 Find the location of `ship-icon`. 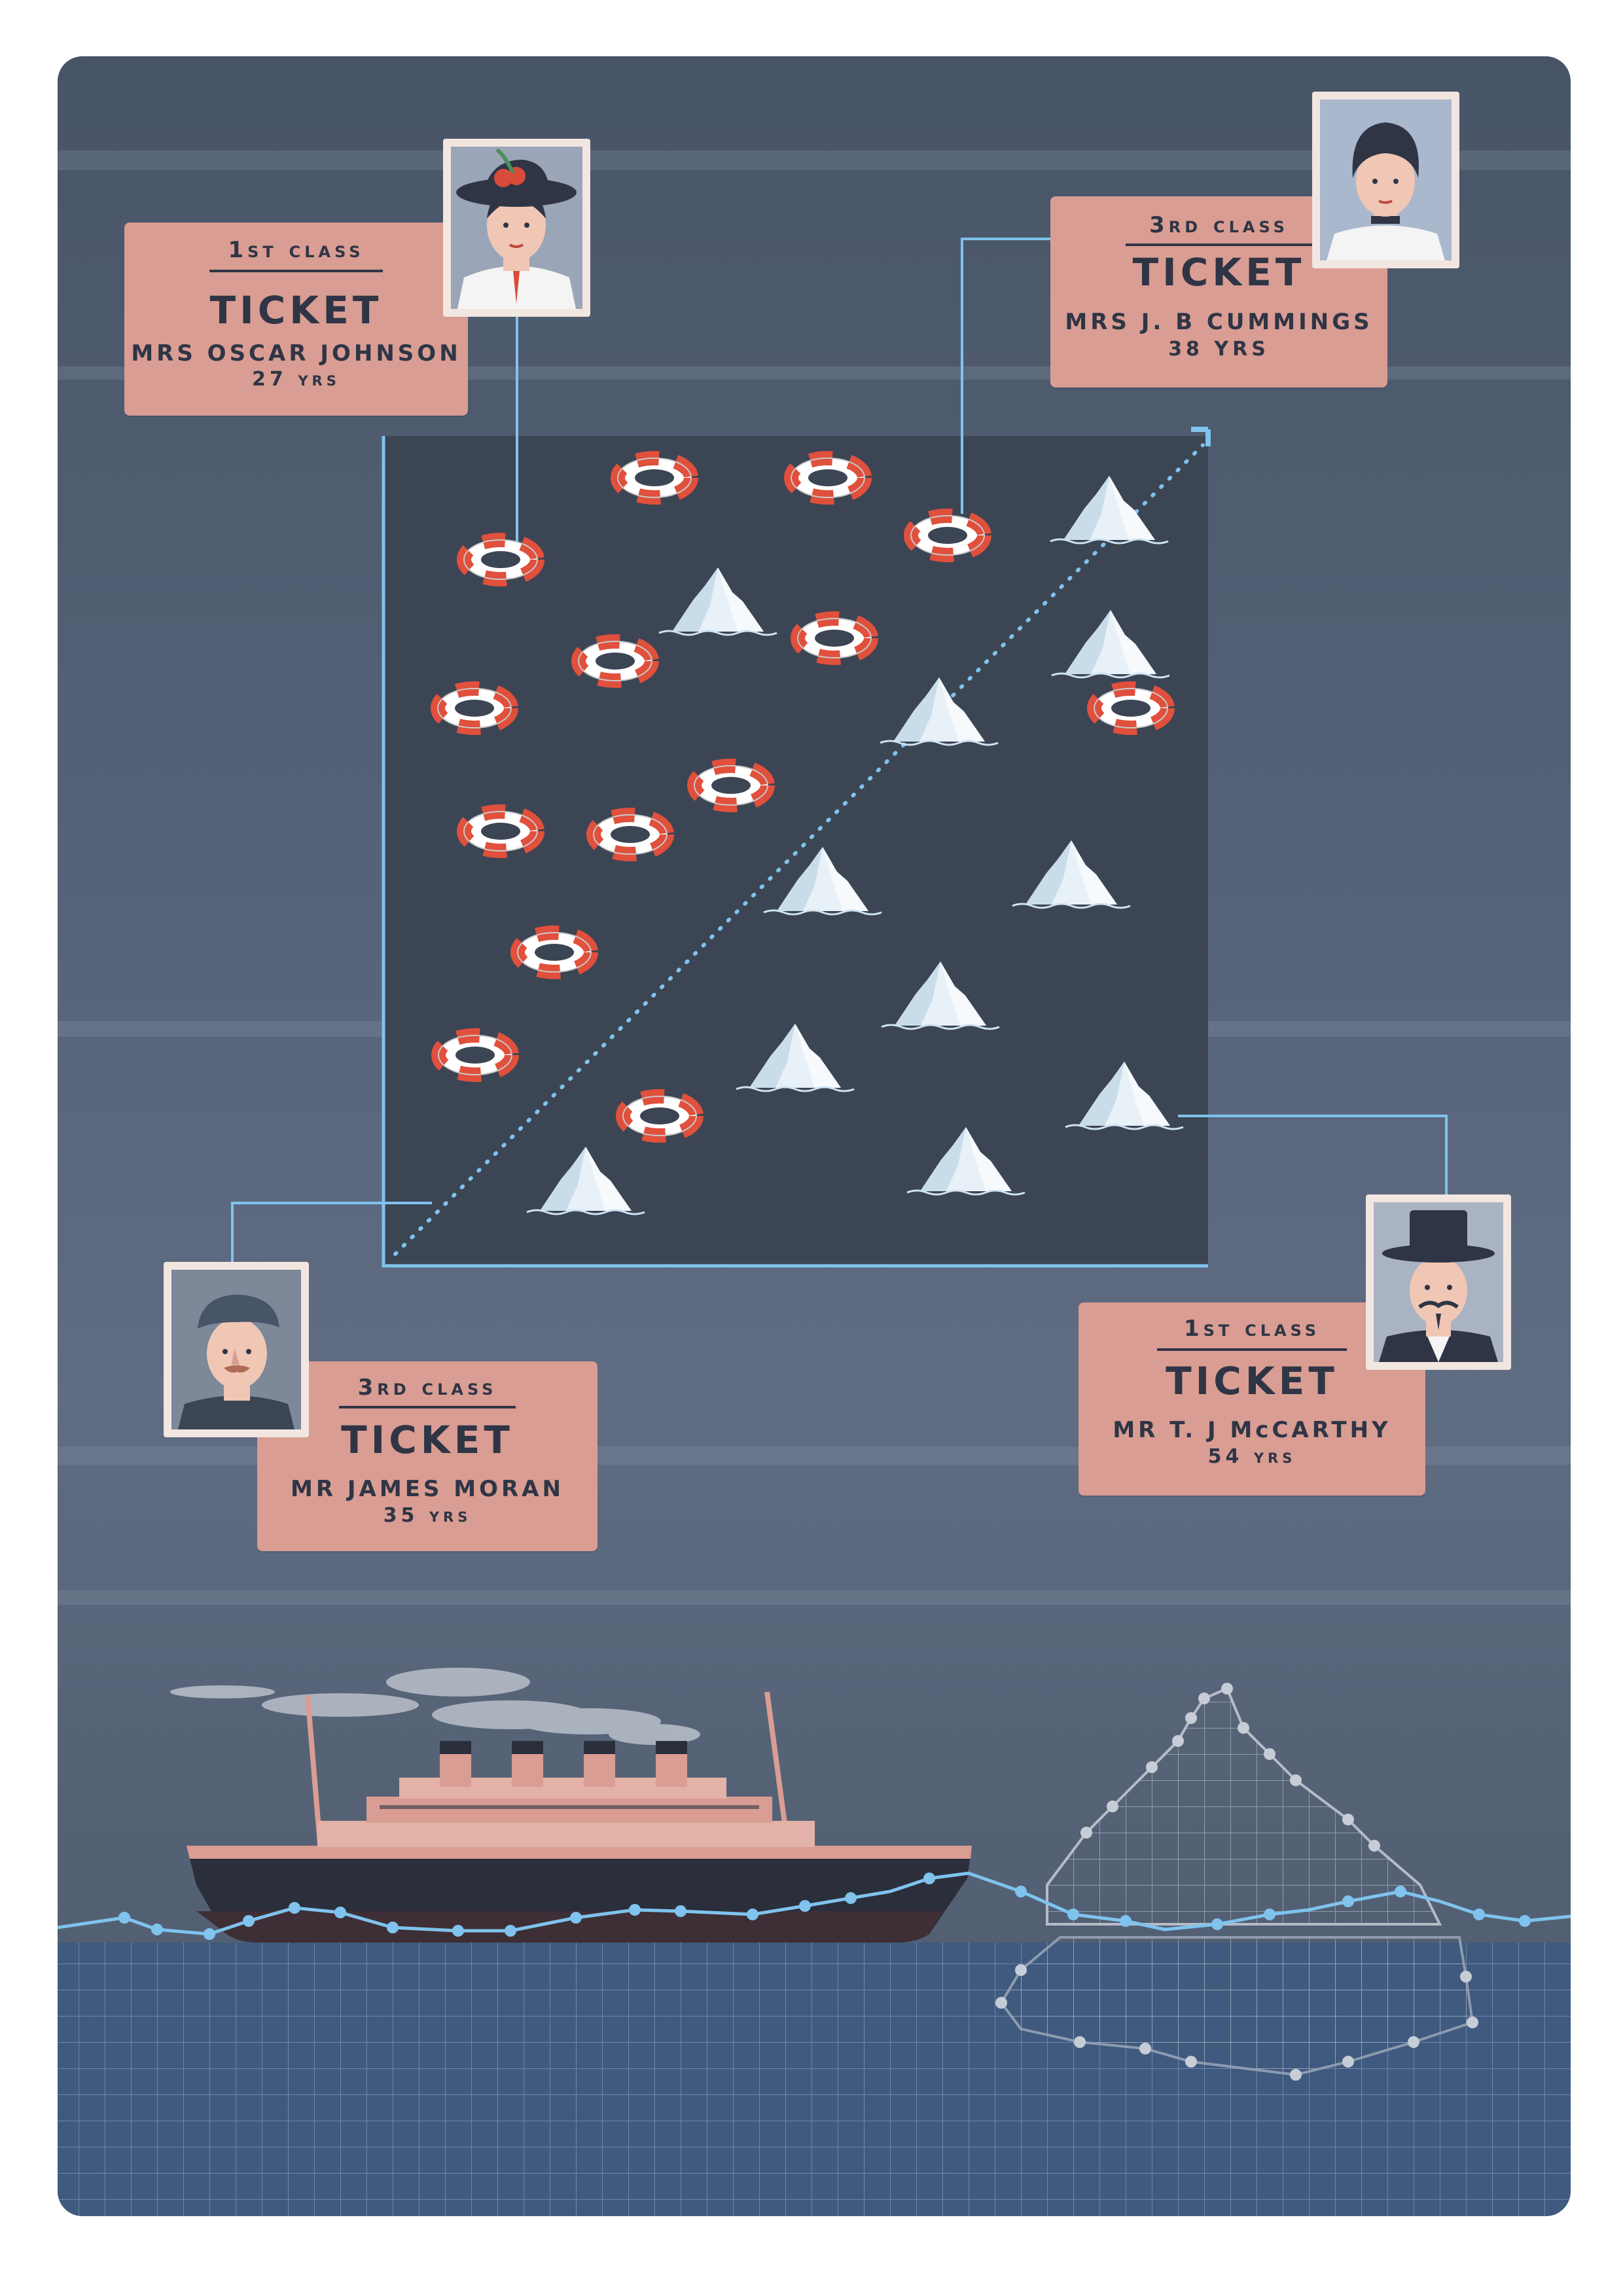

ship-icon is located at coordinates (579, 1817).